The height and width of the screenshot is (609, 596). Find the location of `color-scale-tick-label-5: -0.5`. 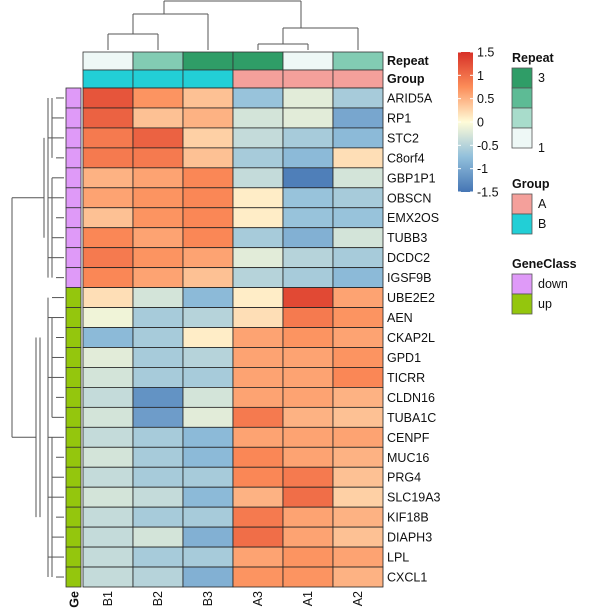

color-scale-tick-label-5: -0.5 is located at coordinates (488, 146).